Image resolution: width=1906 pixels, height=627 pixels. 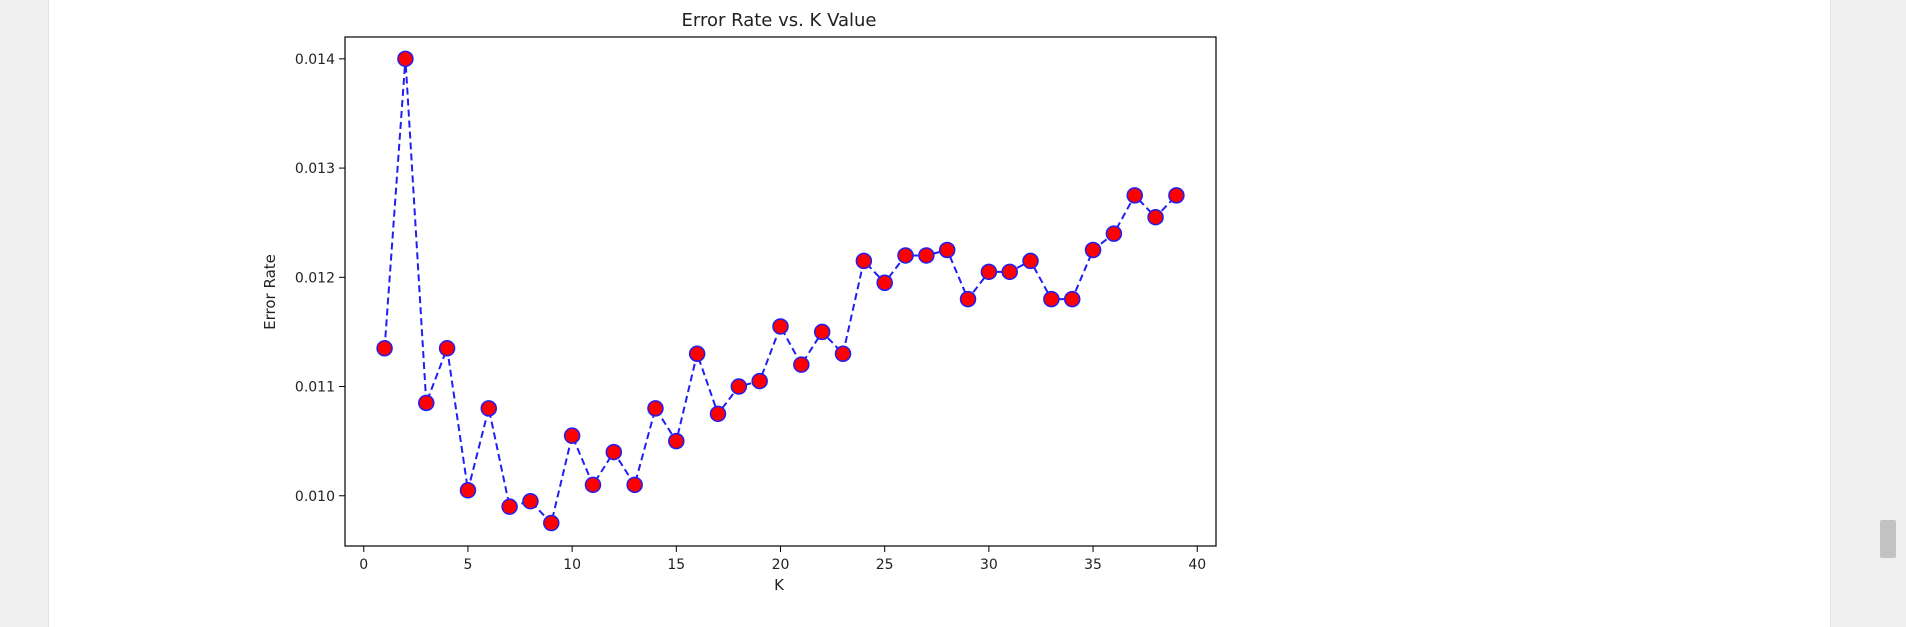 What do you see at coordinates (315, 169) in the screenshot?
I see `y-tick-label: 0.013` at bounding box center [315, 169].